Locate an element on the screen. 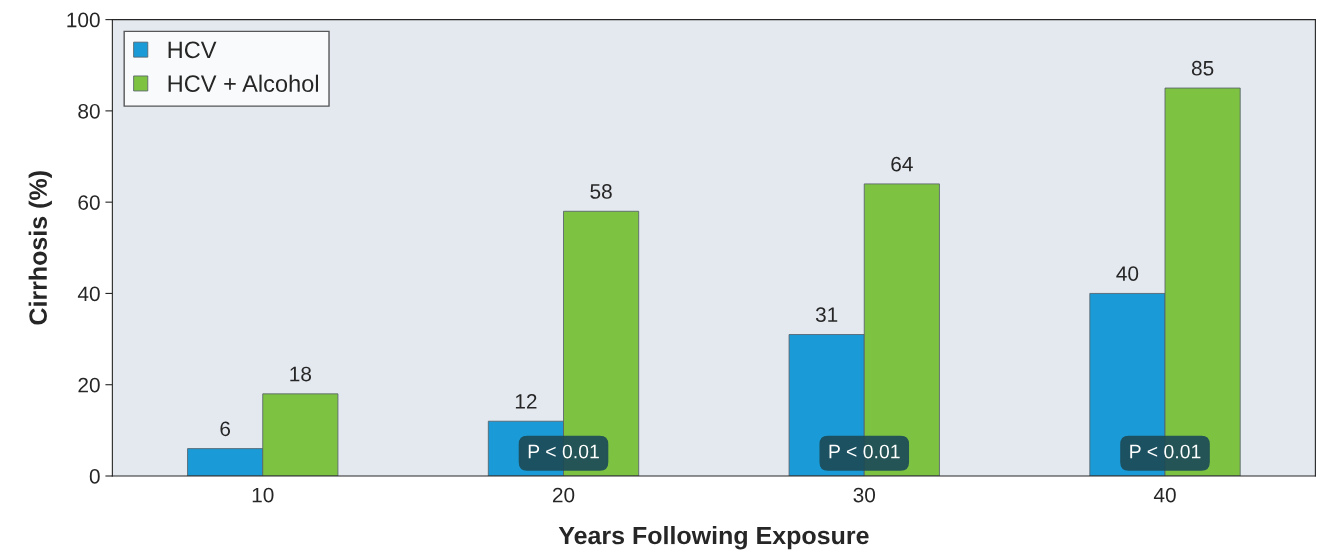 The width and height of the screenshot is (1322, 560). y-tick-label: 60 is located at coordinates (89, 202).